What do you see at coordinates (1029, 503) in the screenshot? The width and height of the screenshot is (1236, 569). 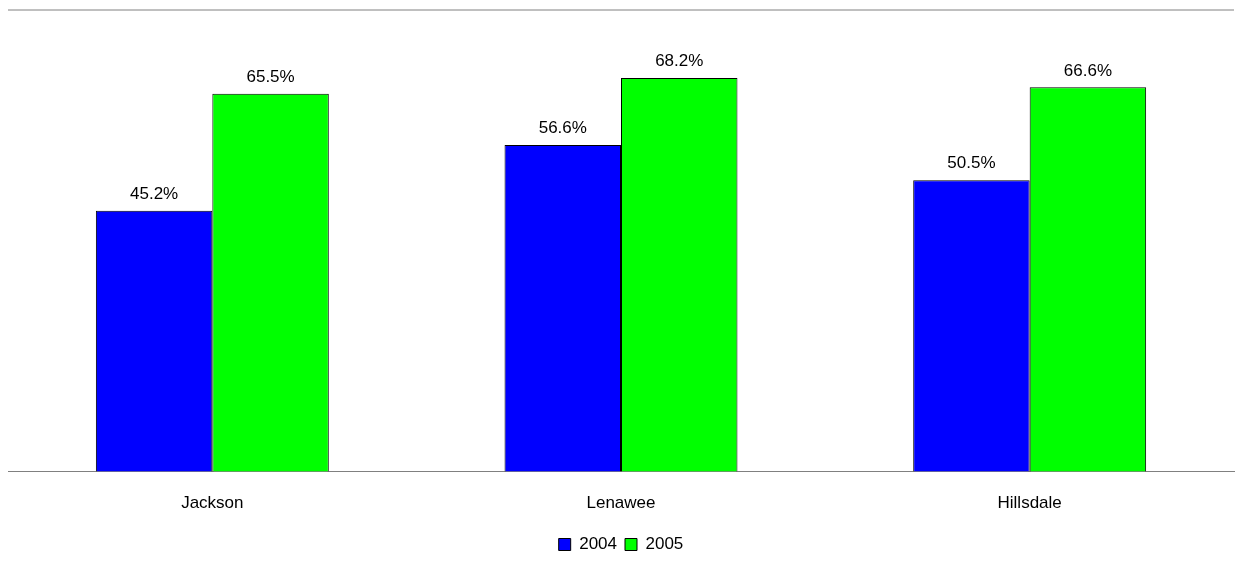 I see `x-tick-label: Hillsdale` at bounding box center [1029, 503].